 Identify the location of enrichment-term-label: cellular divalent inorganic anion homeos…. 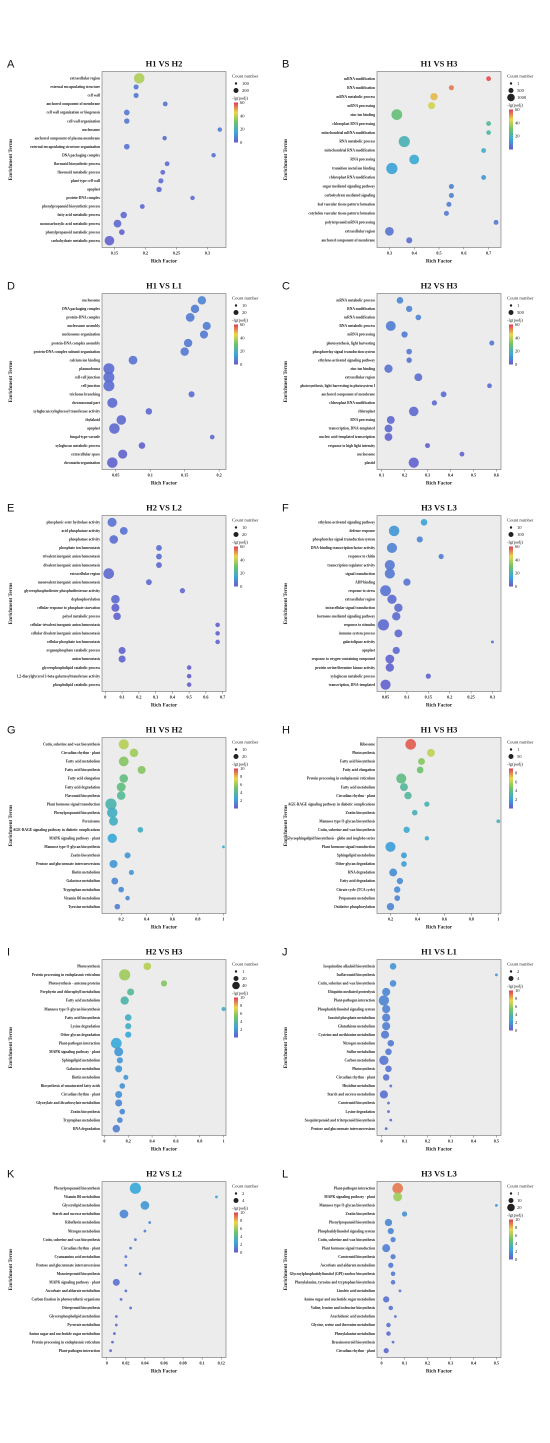
(66, 634).